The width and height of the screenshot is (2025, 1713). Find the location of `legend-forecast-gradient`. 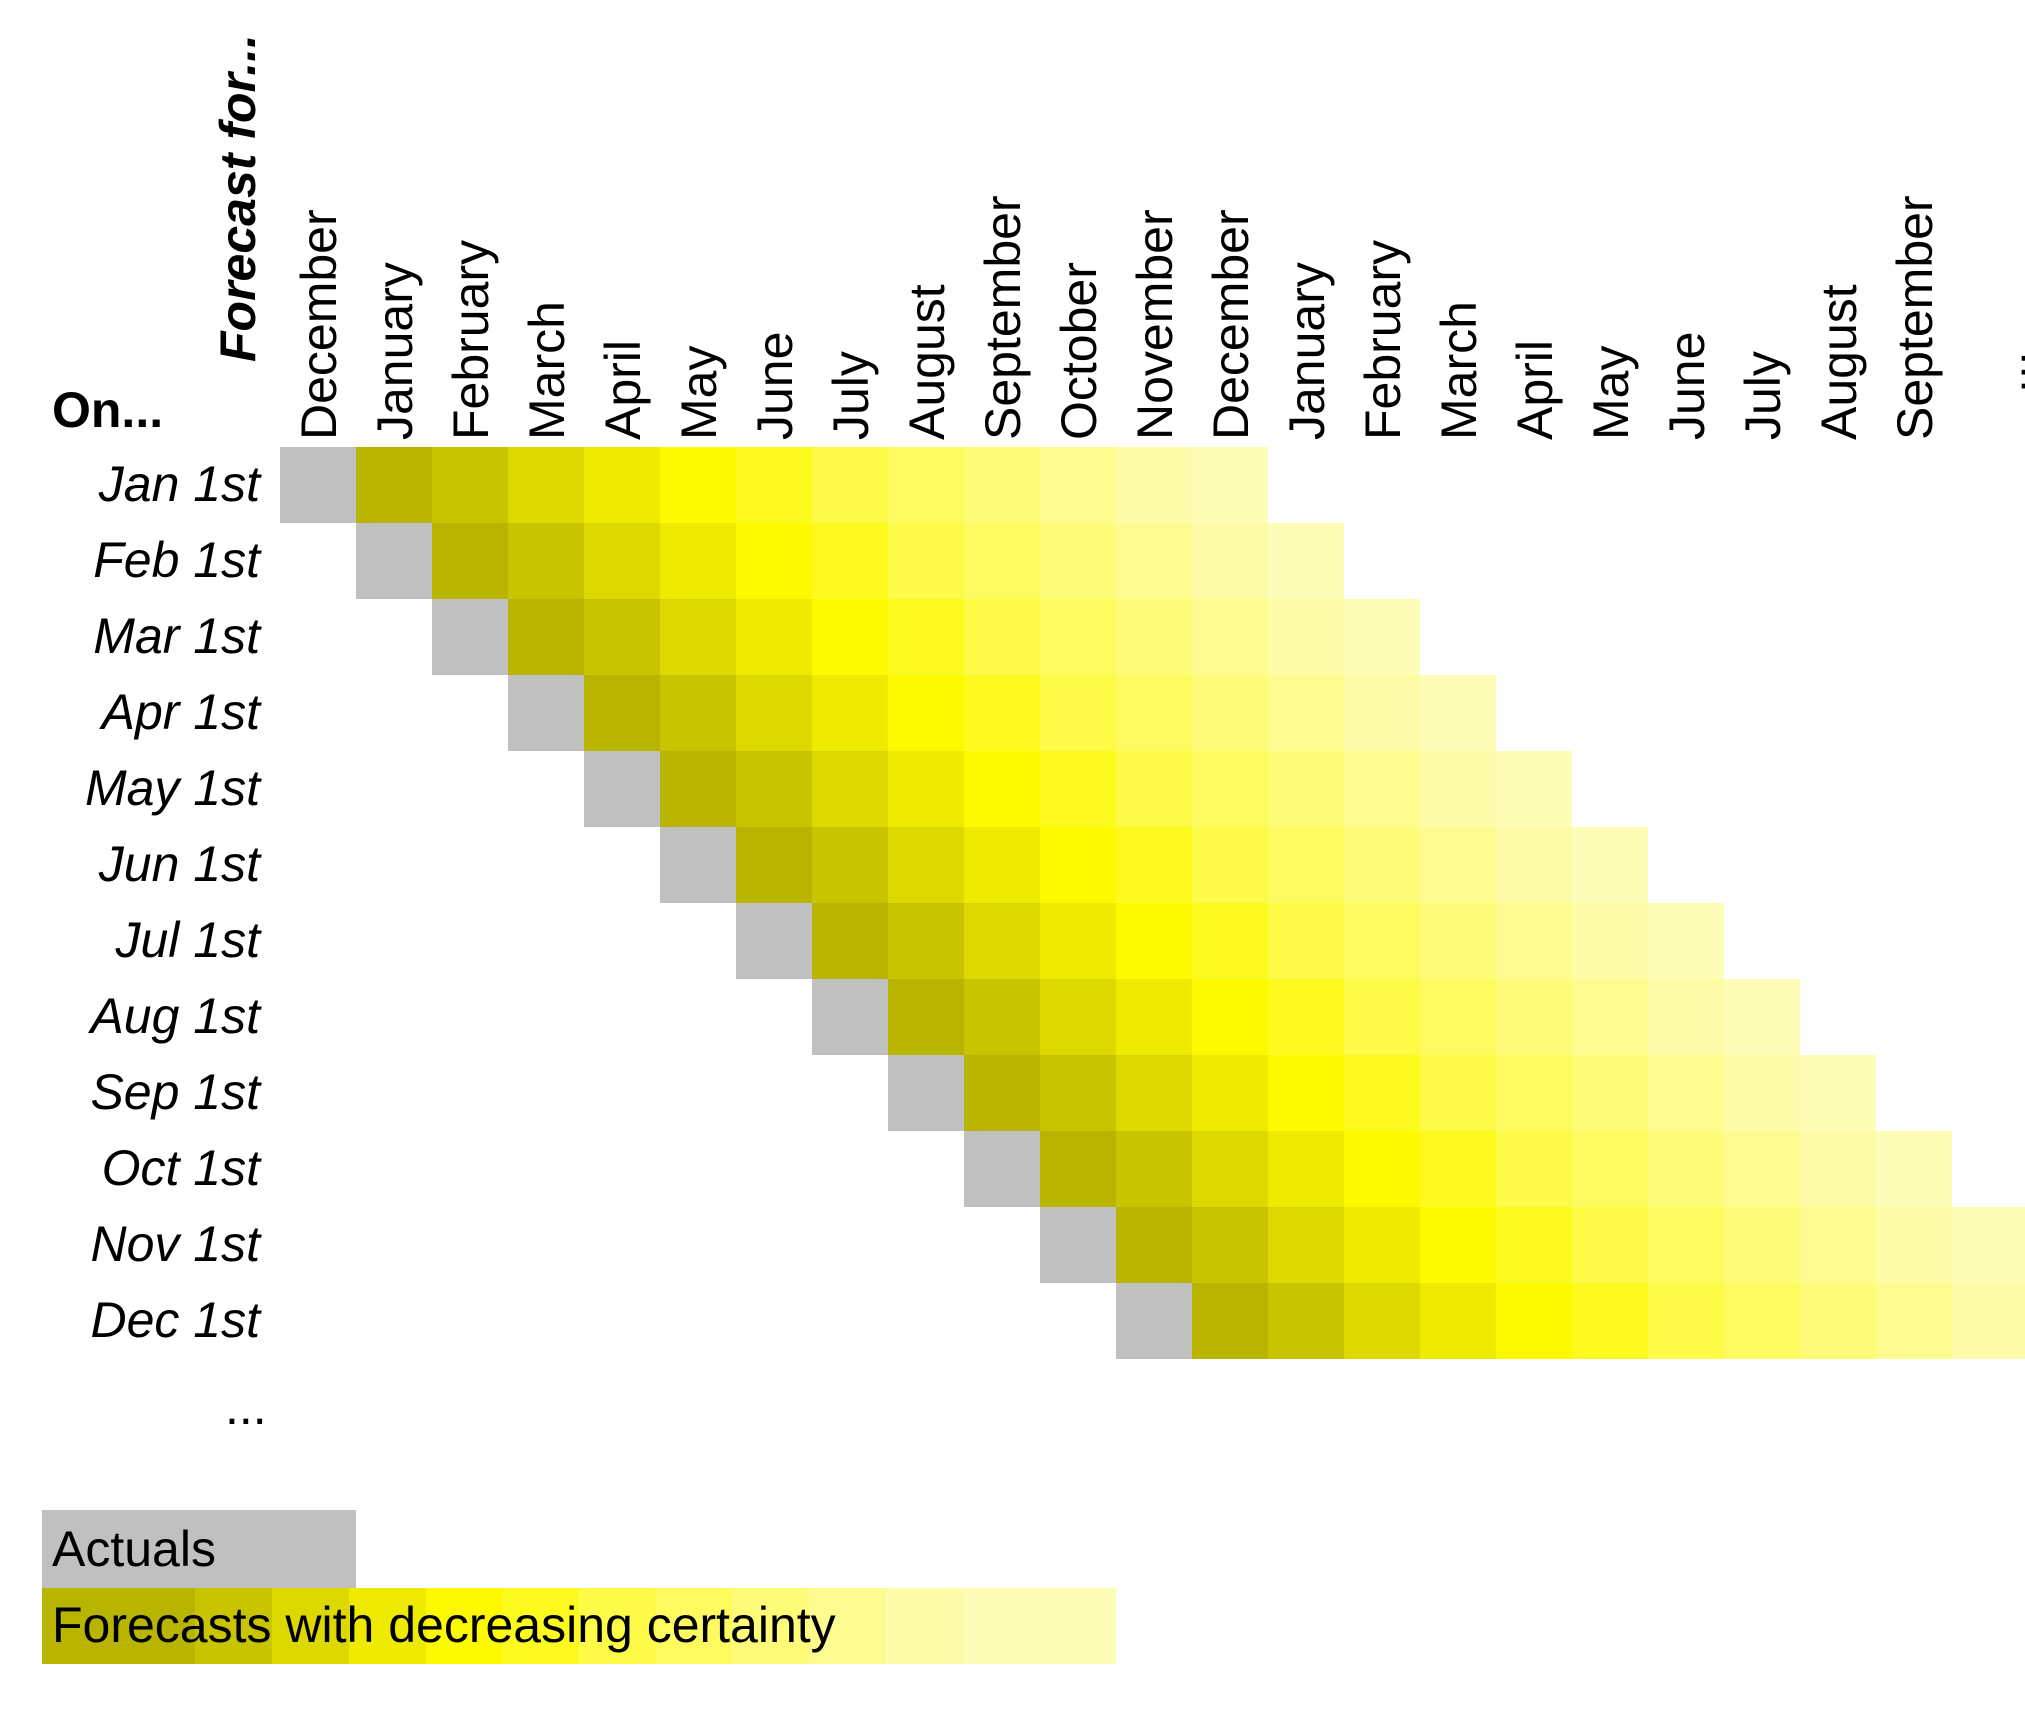

legend-forecast-gradient is located at coordinates (579, 1626).